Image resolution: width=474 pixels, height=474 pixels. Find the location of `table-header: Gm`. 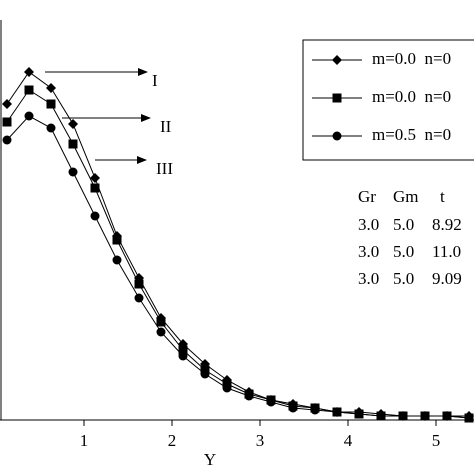

table-header: Gm is located at coordinates (406, 196).